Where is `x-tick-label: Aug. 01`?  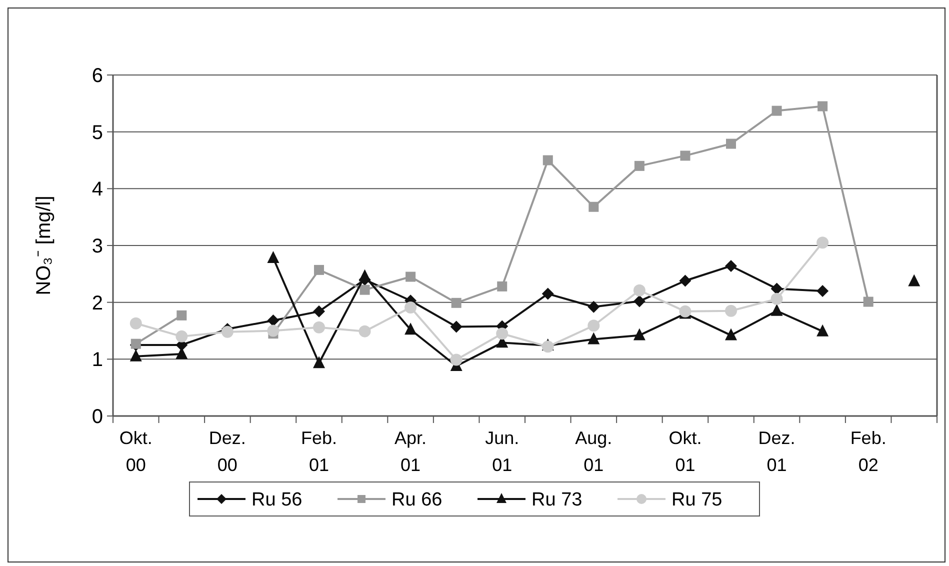
x-tick-label: Aug. 01 is located at coordinates (593, 451).